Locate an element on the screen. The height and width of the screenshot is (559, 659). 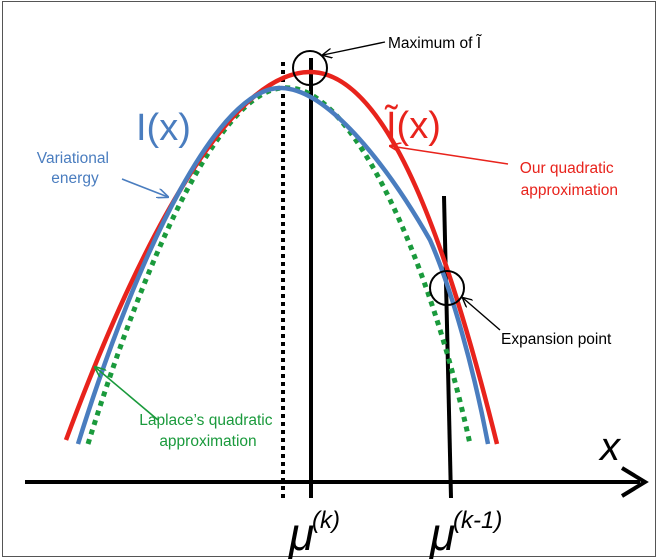
our-approx-line-2: approximation is located at coordinates (569, 190).